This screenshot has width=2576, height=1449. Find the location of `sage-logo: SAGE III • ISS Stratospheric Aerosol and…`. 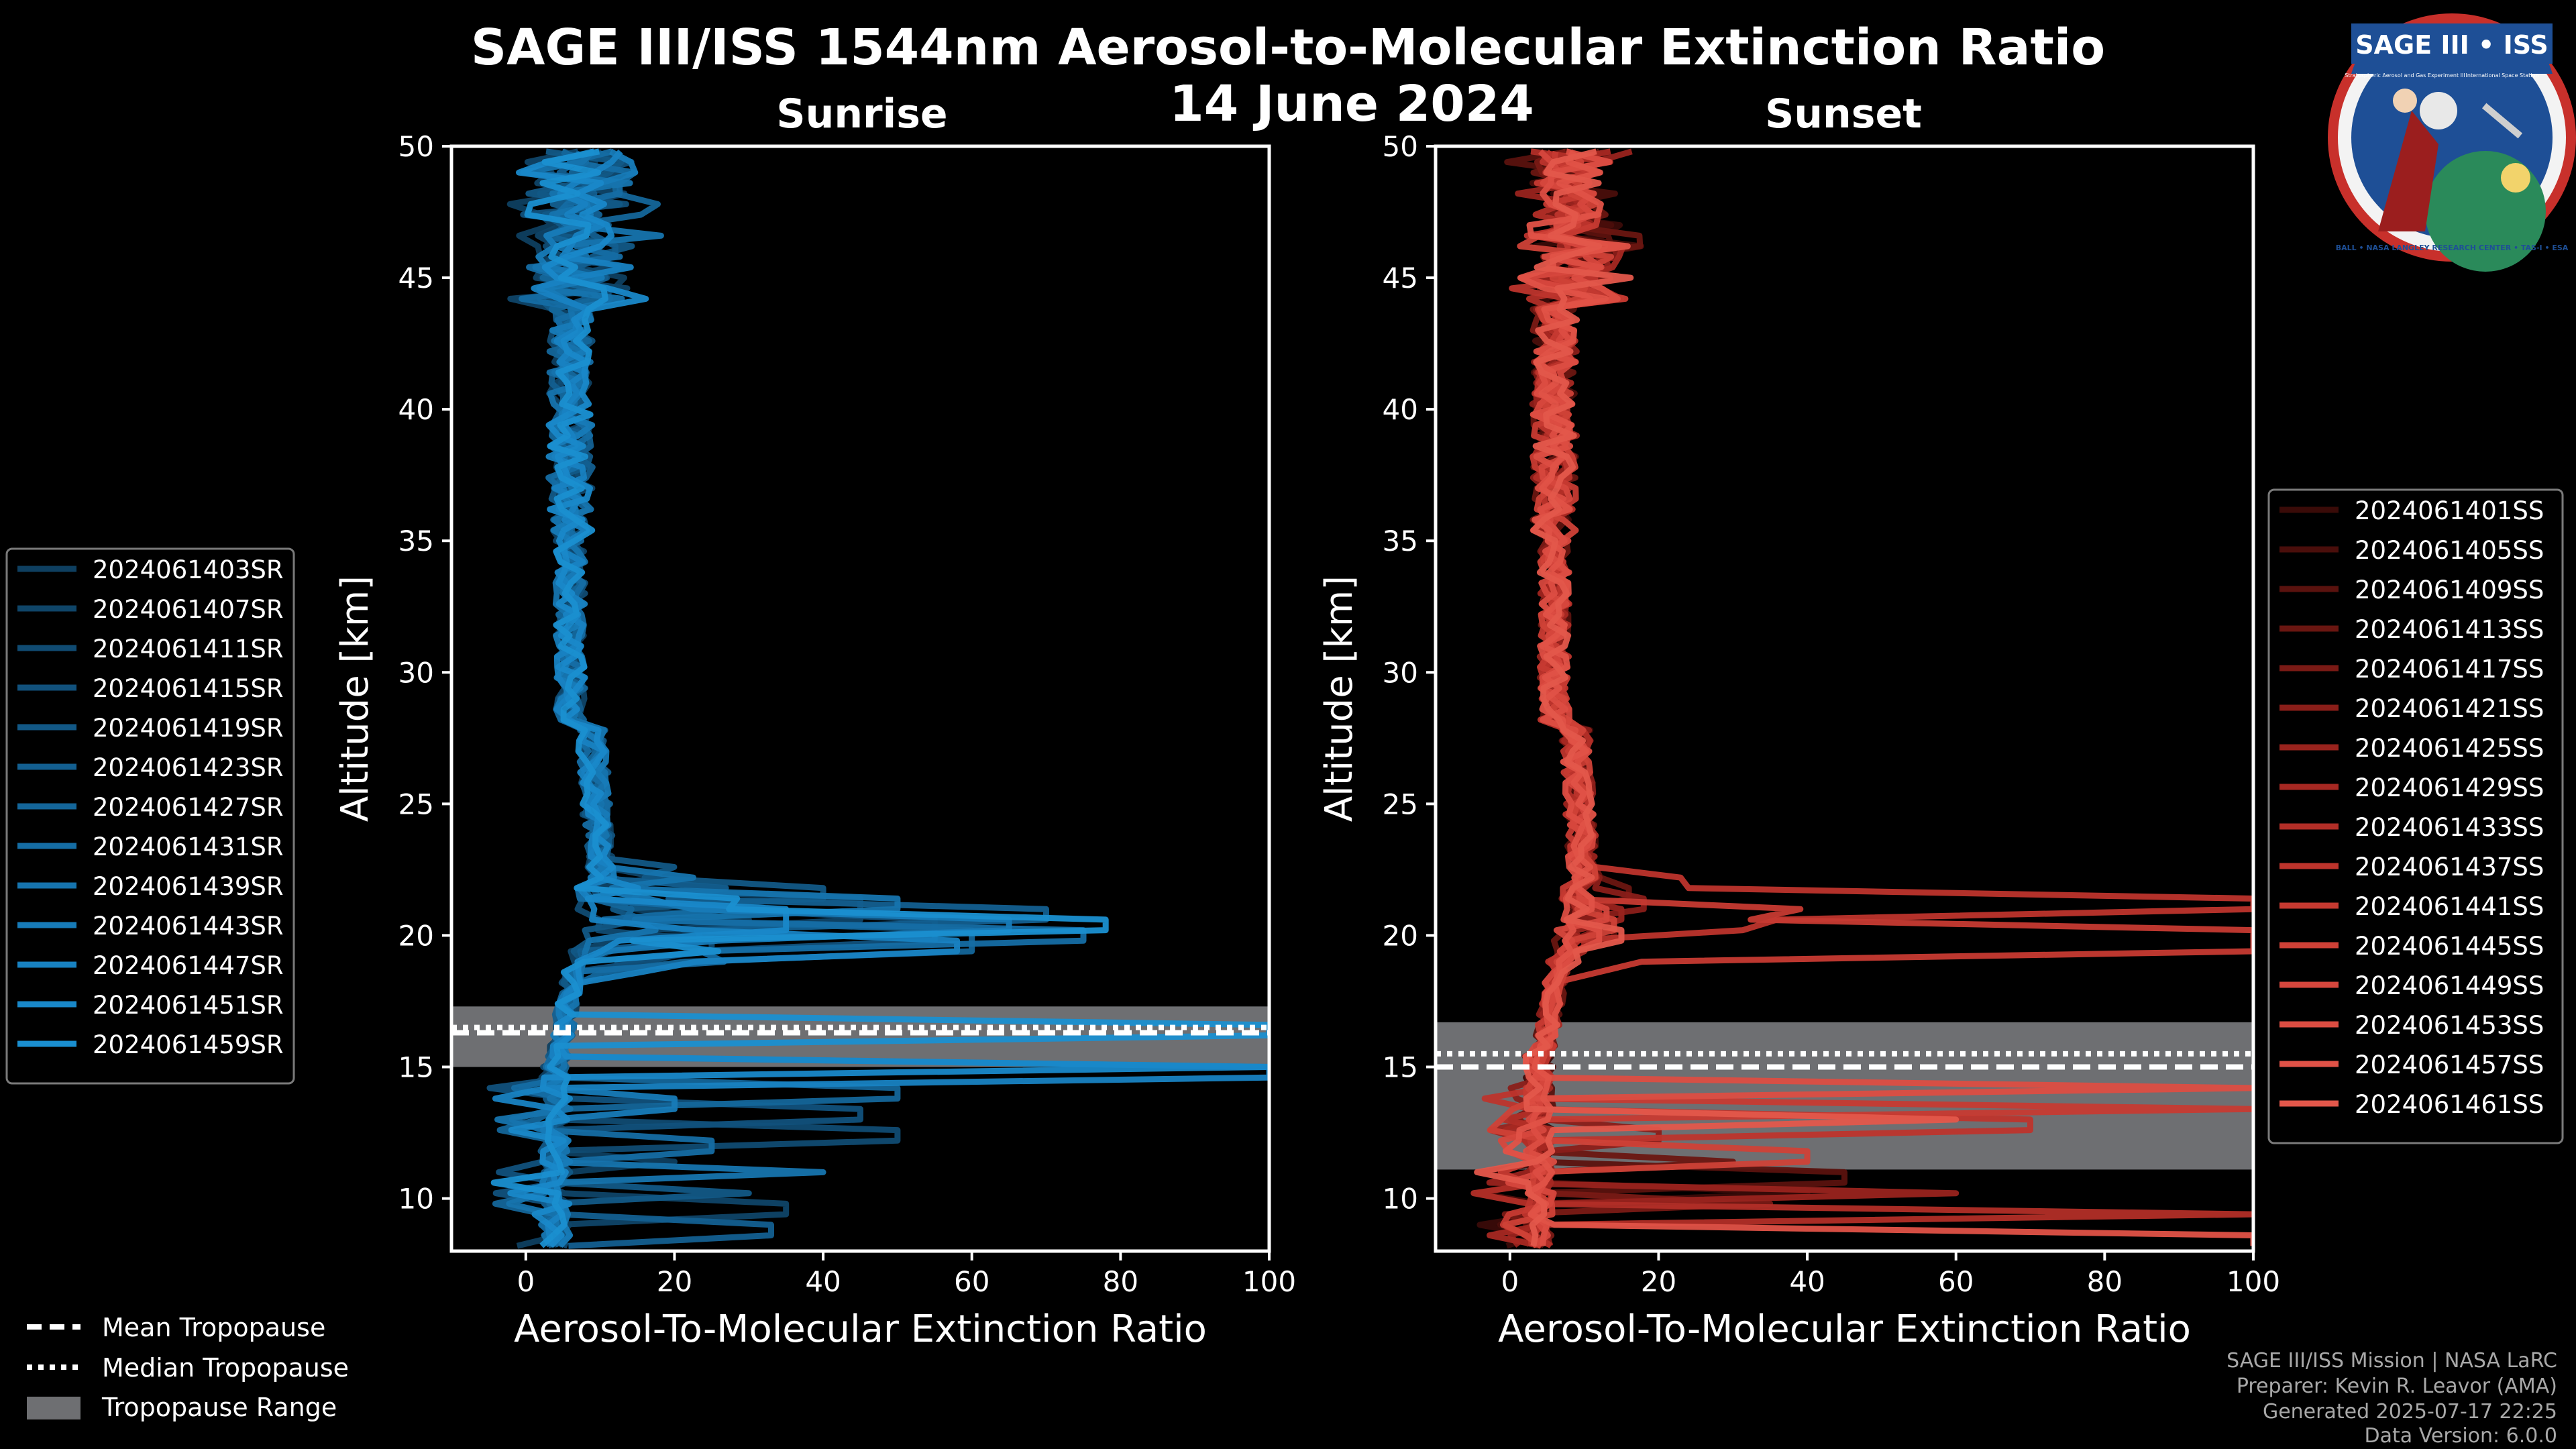

sage-logo: SAGE III • ISS Stratospheric Aerosol and… is located at coordinates (2452, 142).